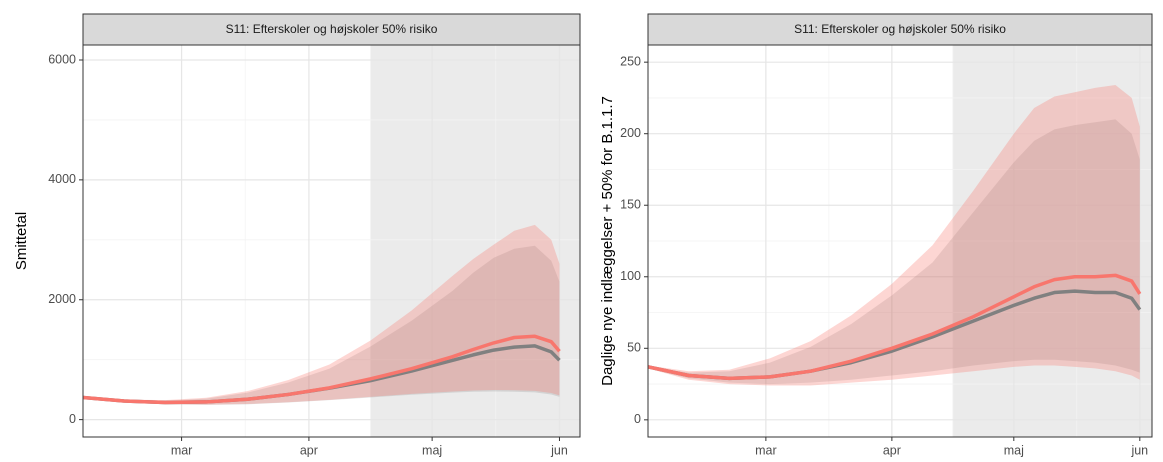 The height and width of the screenshot is (462, 1163). What do you see at coordinates (630, 276) in the screenshot?
I see `y-tick-label: 100` at bounding box center [630, 276].